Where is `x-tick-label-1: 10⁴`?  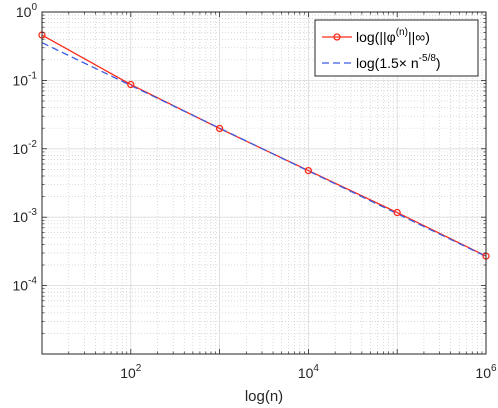 x-tick-label-1: 10⁴ is located at coordinates (309, 372).